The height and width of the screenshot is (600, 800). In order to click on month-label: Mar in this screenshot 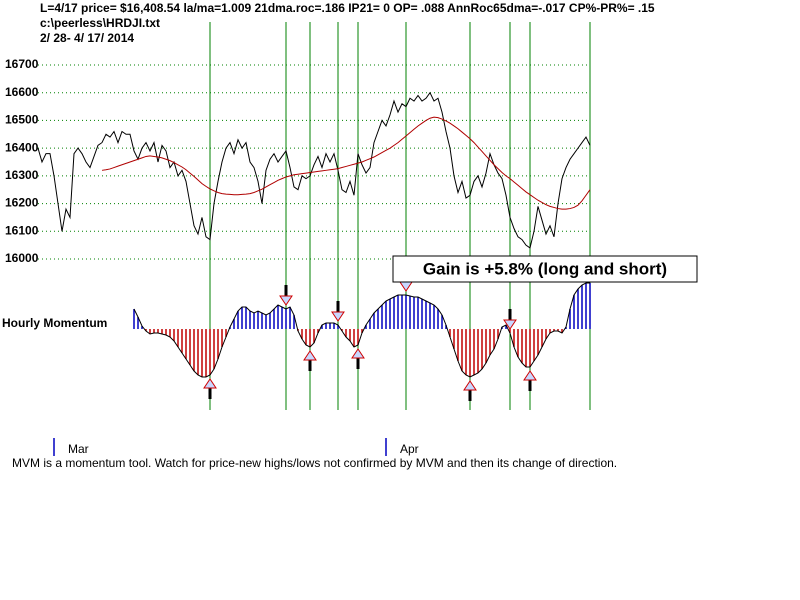, I will do `click(78, 449)`.